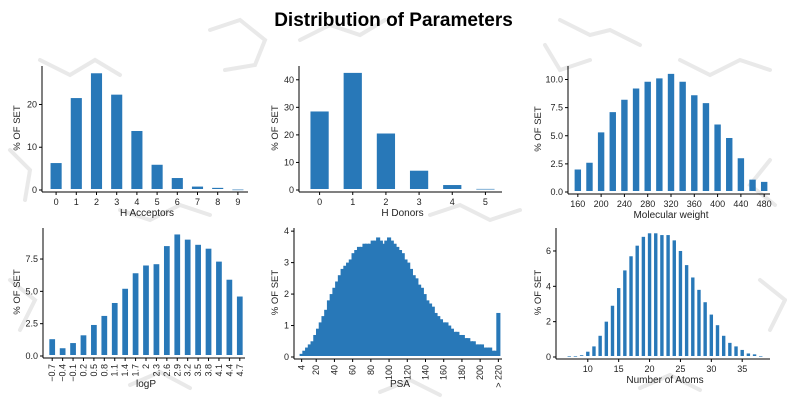 This screenshot has width=787, height=404. Describe the element at coordinates (694, 204) in the screenshot. I see `x-tick-label: 360` at that location.